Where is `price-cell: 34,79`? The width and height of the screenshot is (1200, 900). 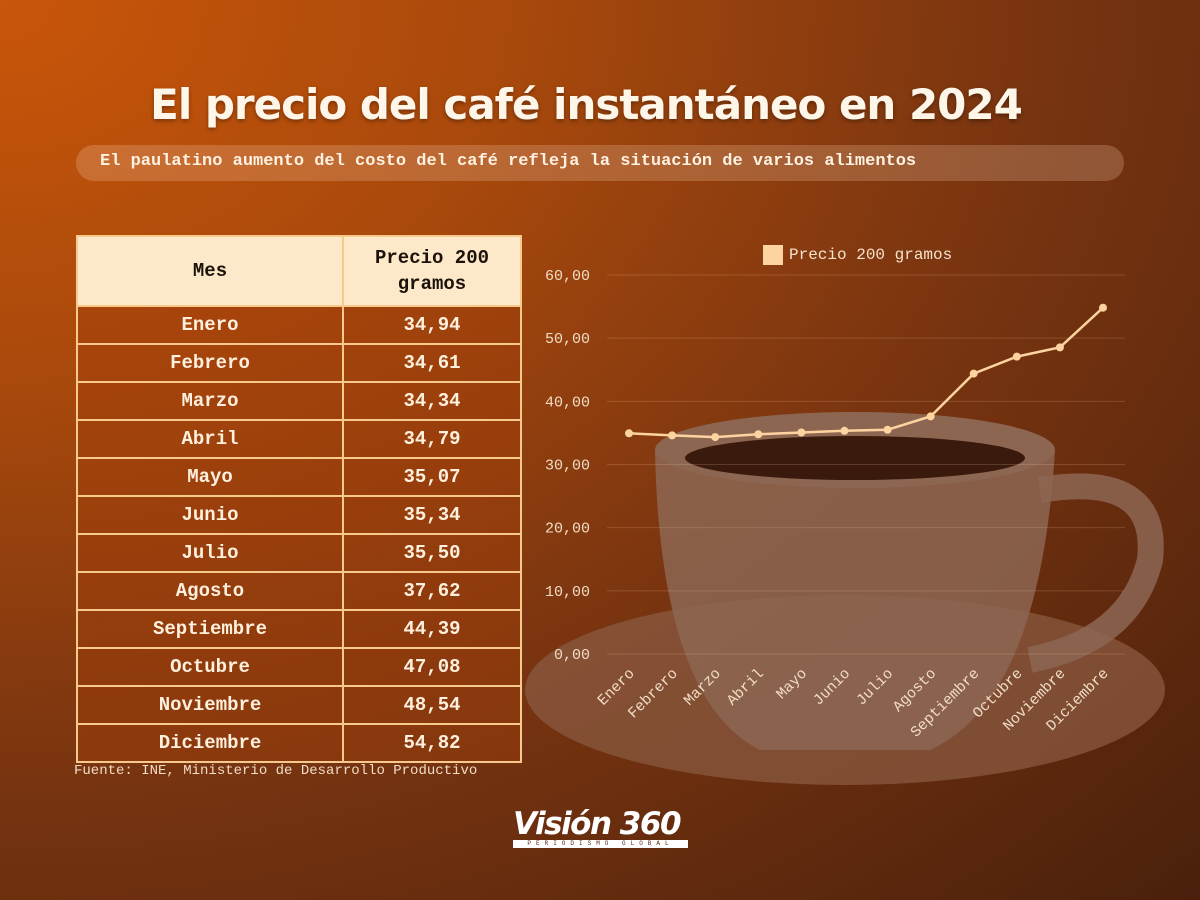 price-cell: 34,79 is located at coordinates (432, 439).